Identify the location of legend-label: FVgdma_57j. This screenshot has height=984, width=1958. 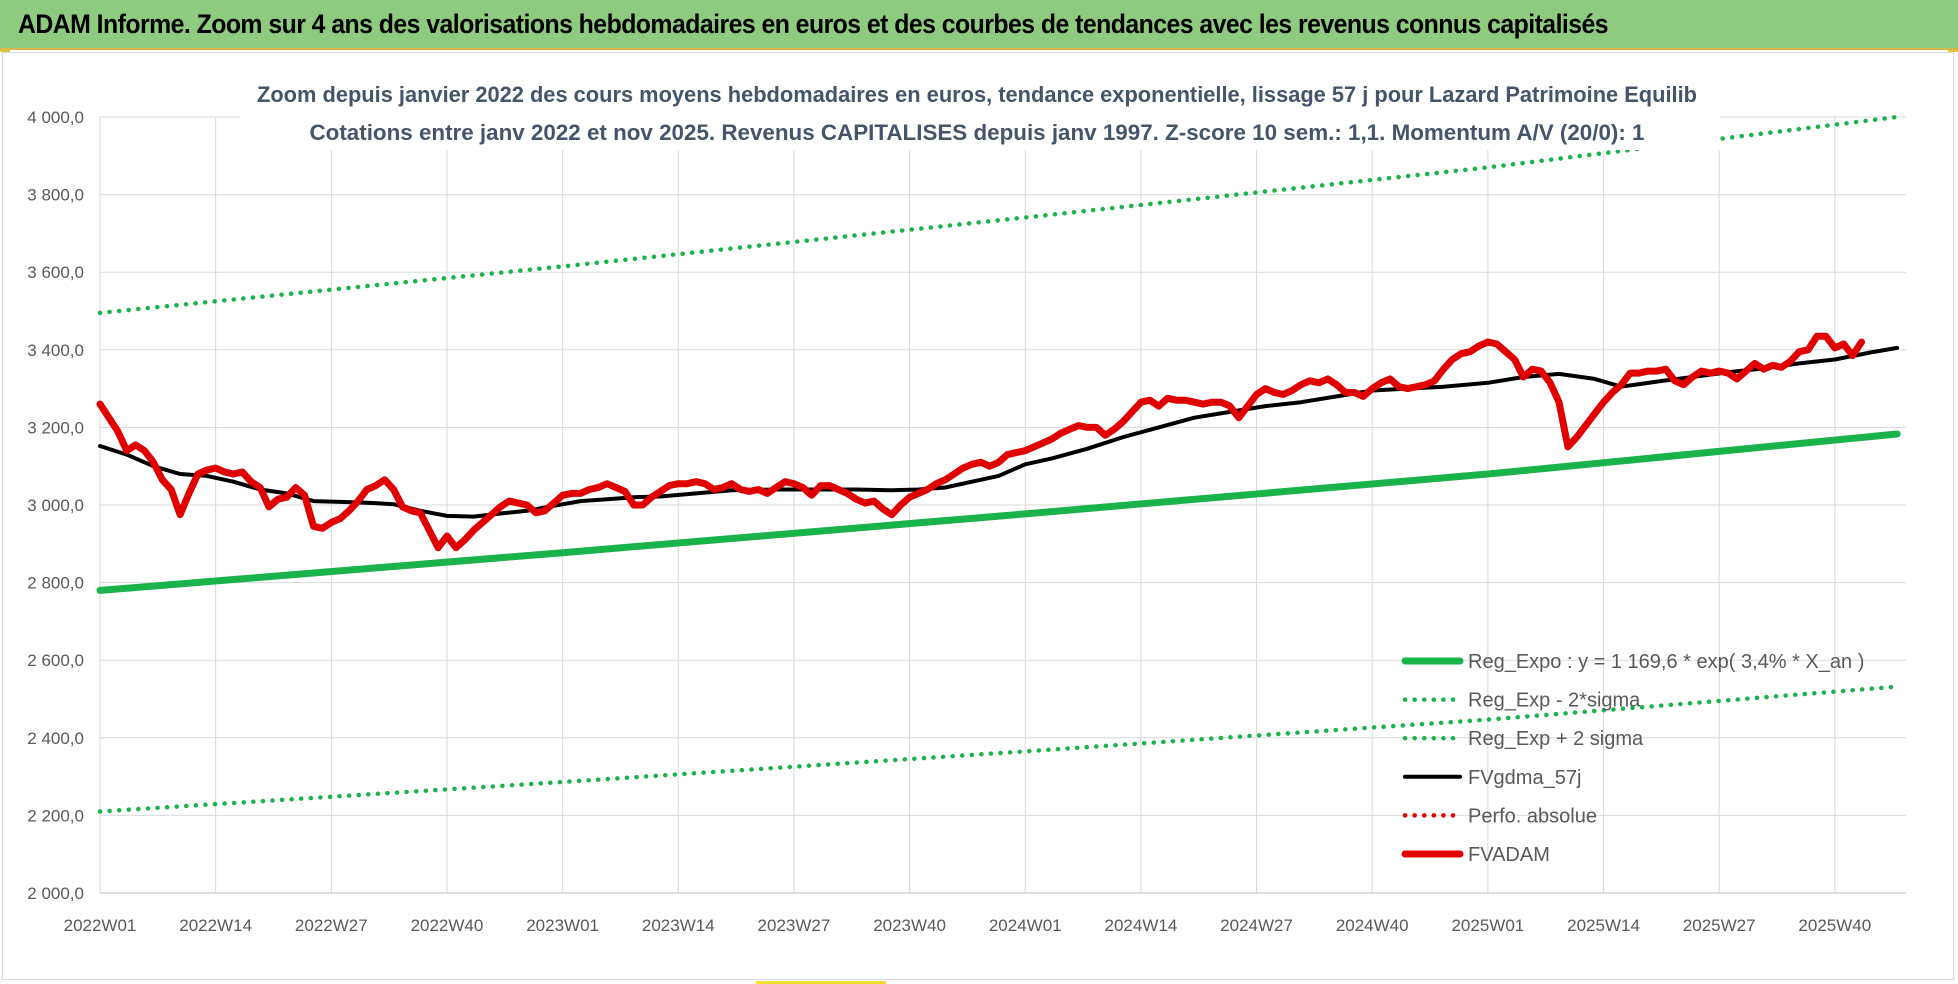
(1524, 778).